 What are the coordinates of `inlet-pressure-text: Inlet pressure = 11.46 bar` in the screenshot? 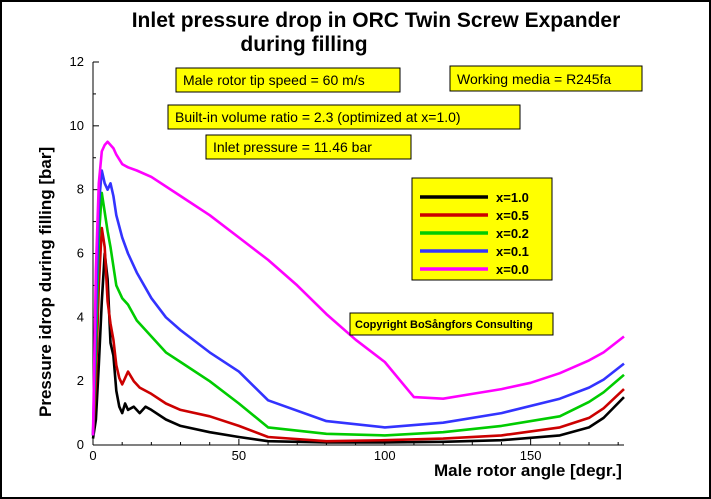 It's located at (292, 147).